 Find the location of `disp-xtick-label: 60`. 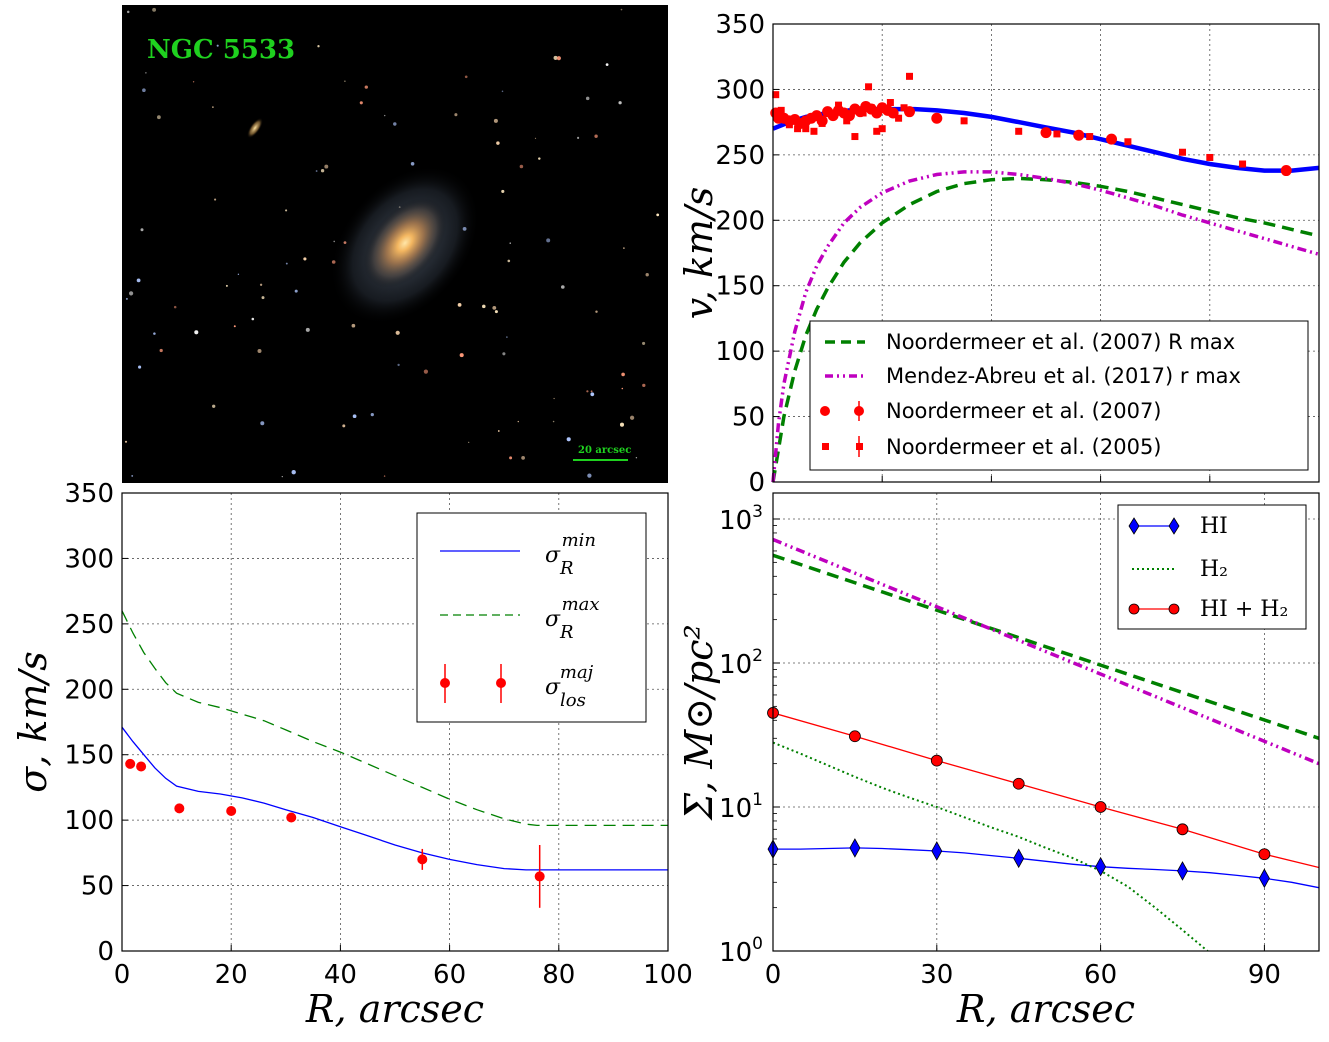

disp-xtick-label: 60 is located at coordinates (449, 975).